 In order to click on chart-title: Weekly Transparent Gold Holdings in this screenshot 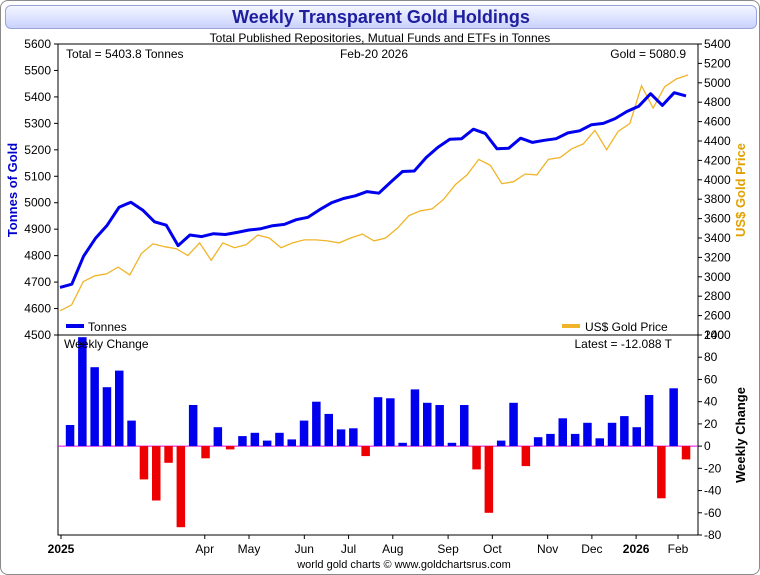, I will do `click(381, 17)`.